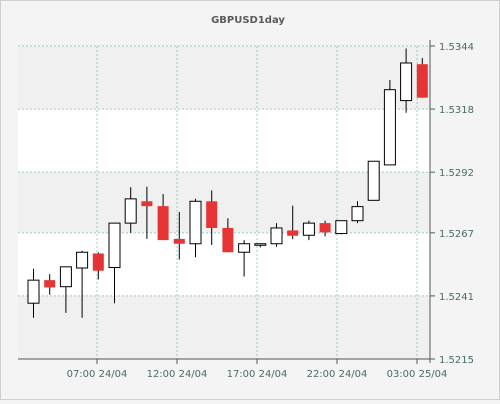 The height and width of the screenshot is (404, 500). What do you see at coordinates (337, 374) in the screenshot?
I see `x-tick-label: 22:00 24/04` at bounding box center [337, 374].